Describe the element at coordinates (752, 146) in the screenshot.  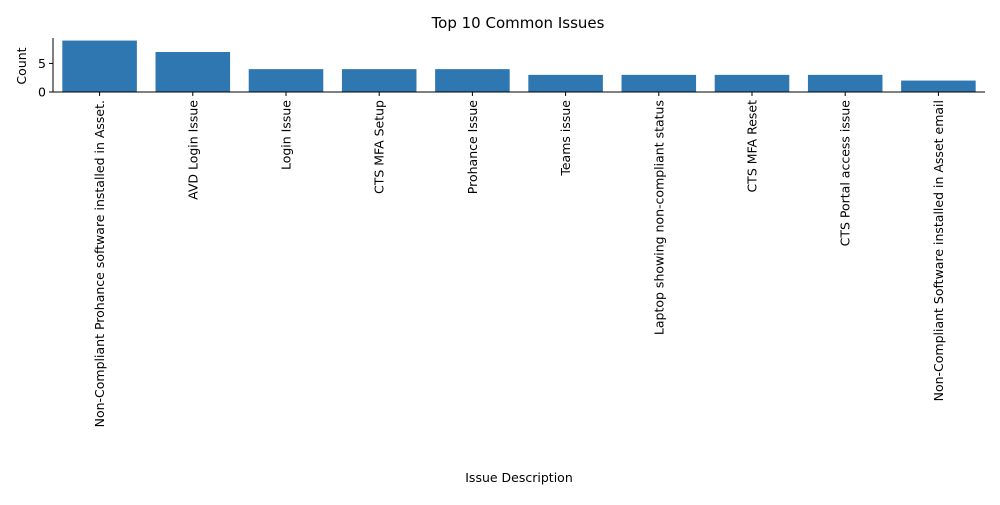
I see `x-tick-label-8: CTS MFA Reset` at that location.